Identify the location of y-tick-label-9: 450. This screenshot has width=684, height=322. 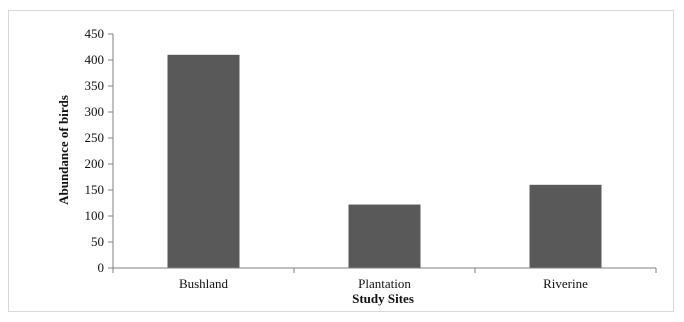
(95, 33).